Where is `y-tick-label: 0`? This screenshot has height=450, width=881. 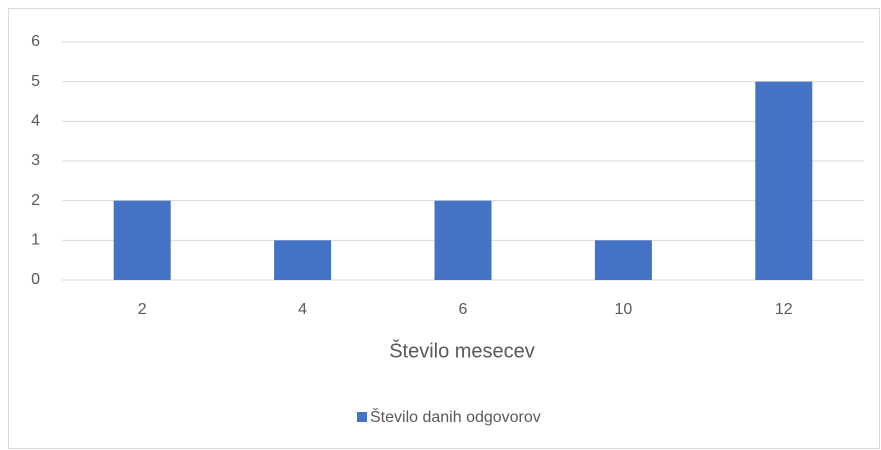 y-tick-label: 0 is located at coordinates (35, 279).